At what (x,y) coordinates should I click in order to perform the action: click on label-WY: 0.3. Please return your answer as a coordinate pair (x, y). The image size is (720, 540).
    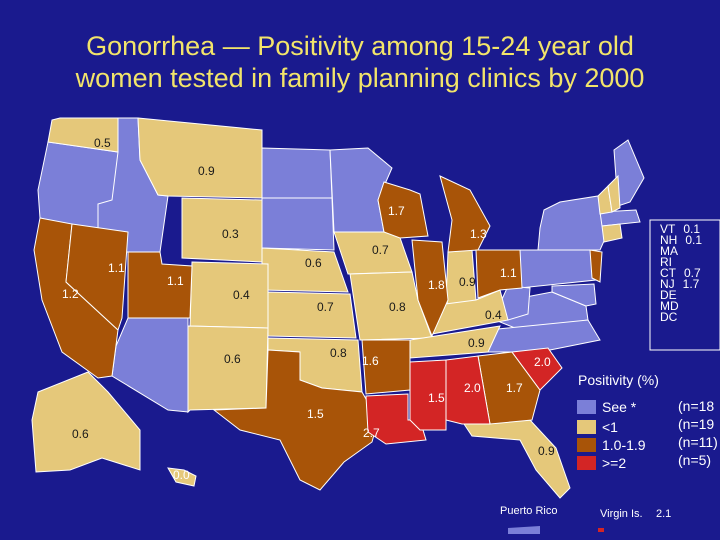
    Looking at the image, I should click on (230, 234).